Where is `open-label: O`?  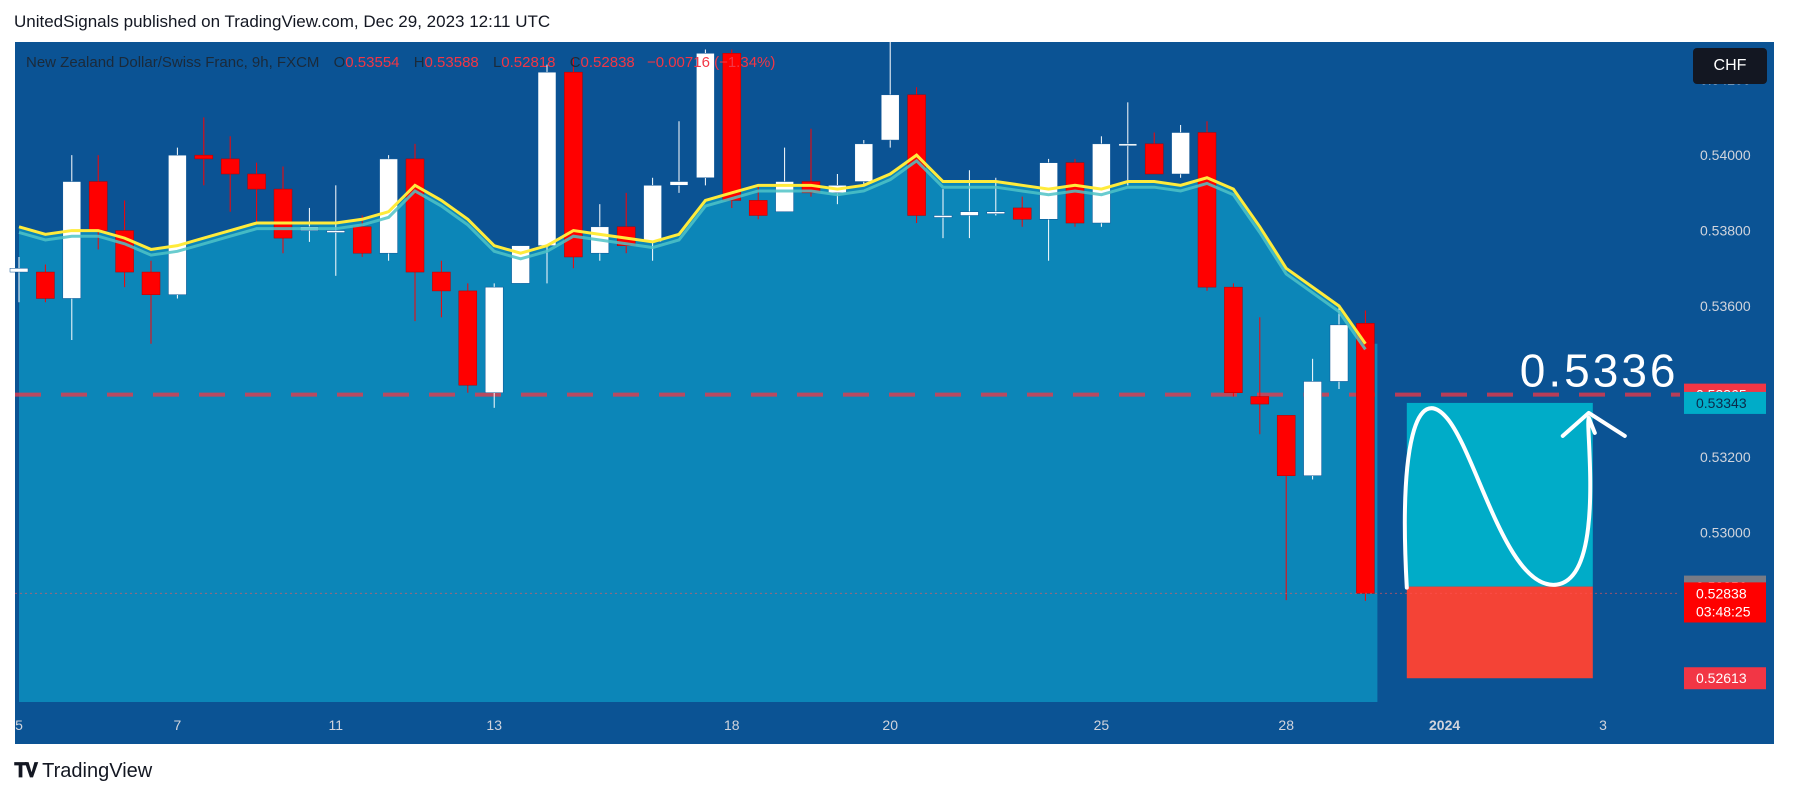 open-label: O is located at coordinates (339, 62).